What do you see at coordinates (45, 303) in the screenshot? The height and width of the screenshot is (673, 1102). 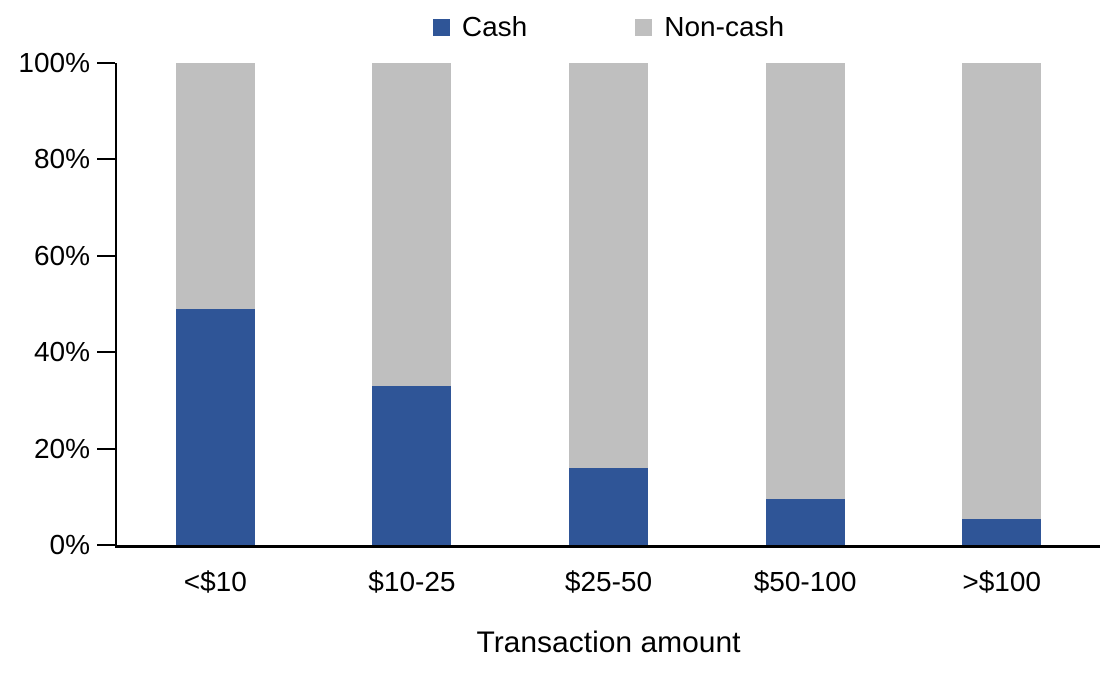 I see `y-axis-labels: 100% 80% 60% 40% 20% 0%` at bounding box center [45, 303].